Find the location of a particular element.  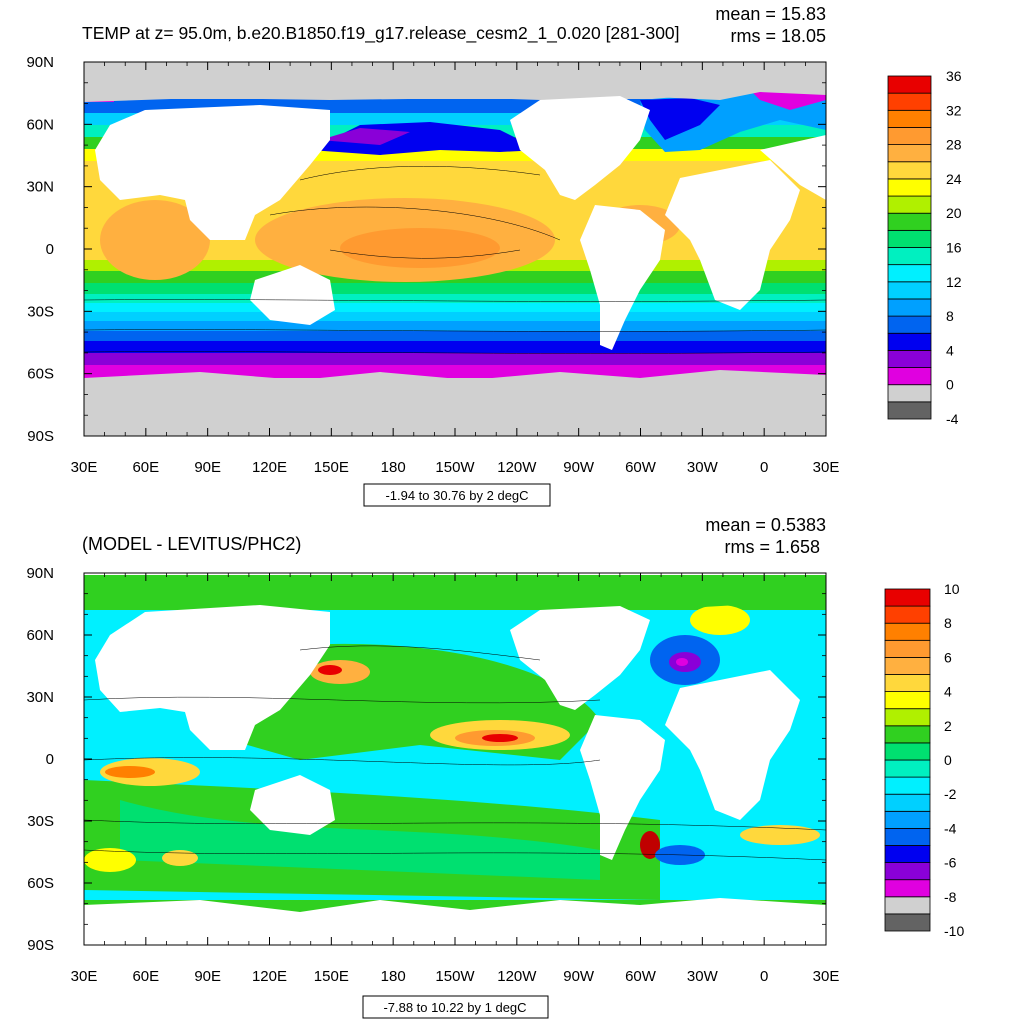

bottom-contour-info-box is located at coordinates (455, 1007).